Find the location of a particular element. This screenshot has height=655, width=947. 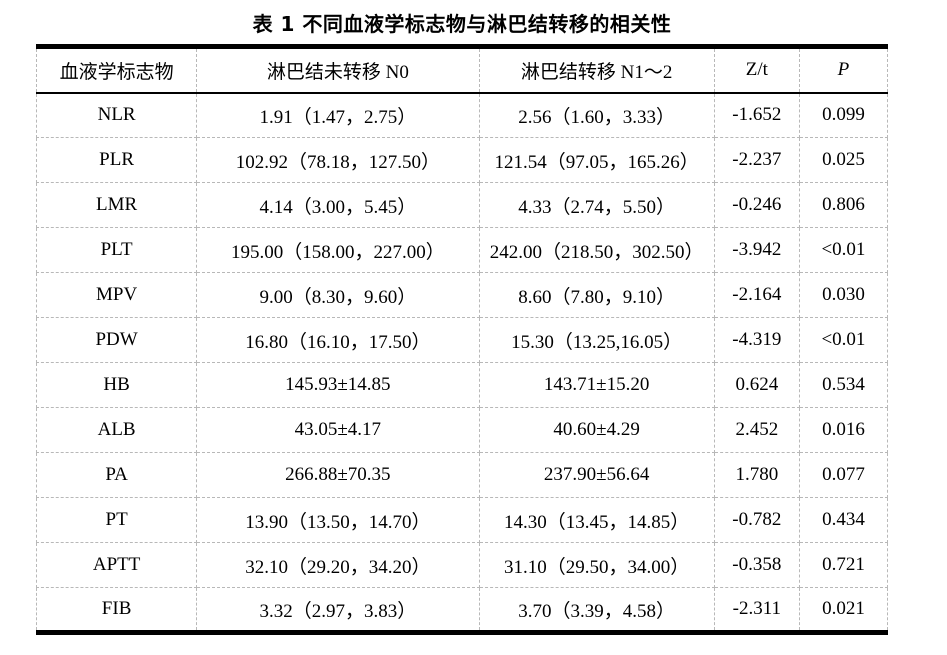

table-row: PA 266.88±70.35 237.90±56.64 1.780 0.077 is located at coordinates (462, 475).